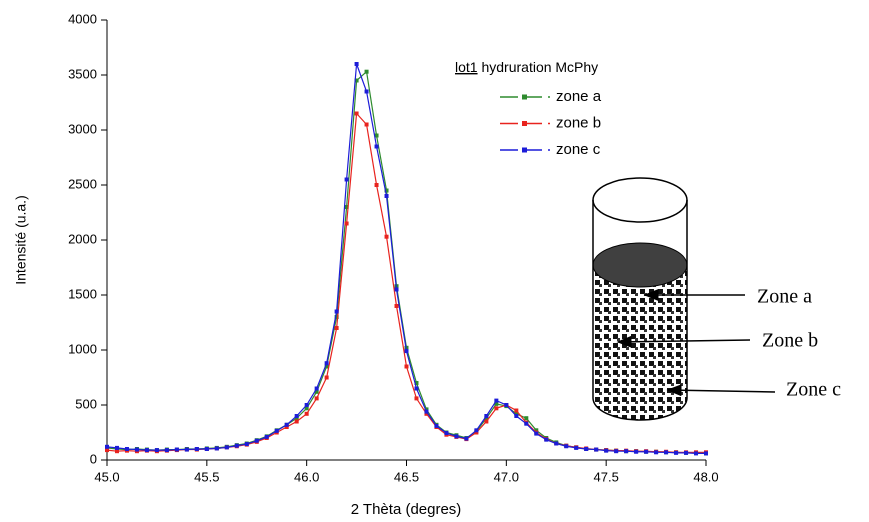 Image resolution: width=869 pixels, height=522 pixels. Describe the element at coordinates (82, 18) in the screenshot. I see `y-tick-label: 4000` at that location.